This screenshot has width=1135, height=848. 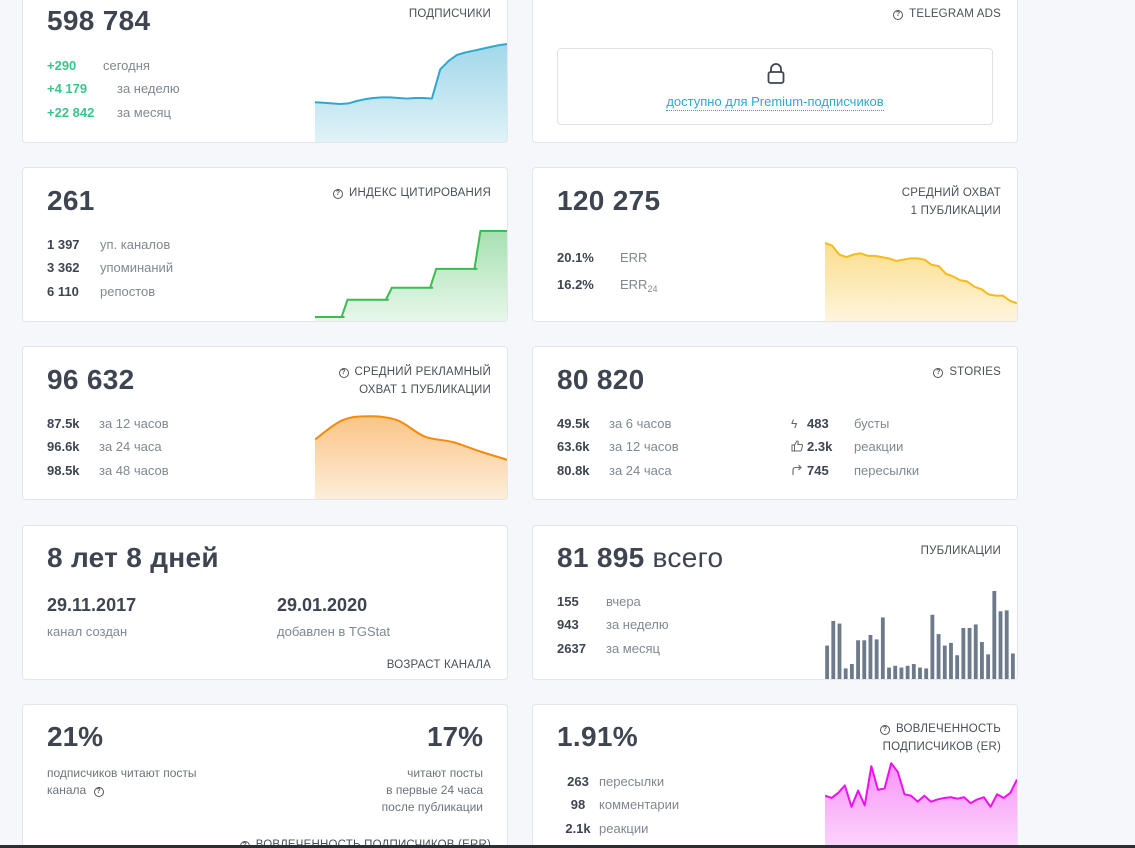 I want to click on err-left-label-line2-text: канала, so click(x=67, y=790).